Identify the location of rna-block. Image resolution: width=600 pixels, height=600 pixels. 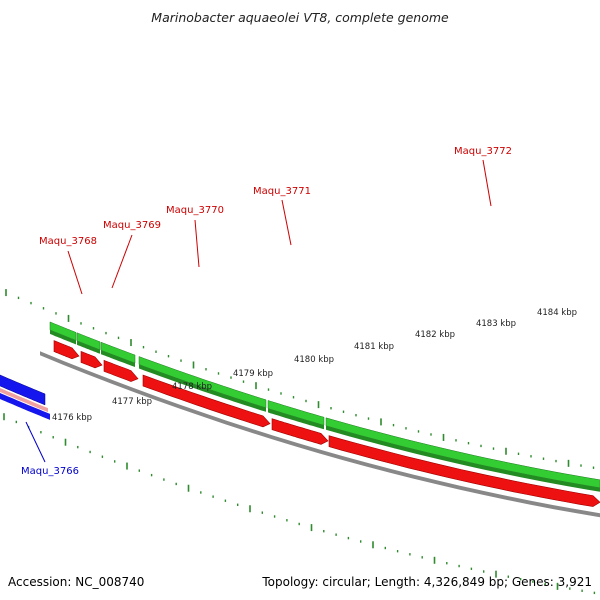
(24, 400).